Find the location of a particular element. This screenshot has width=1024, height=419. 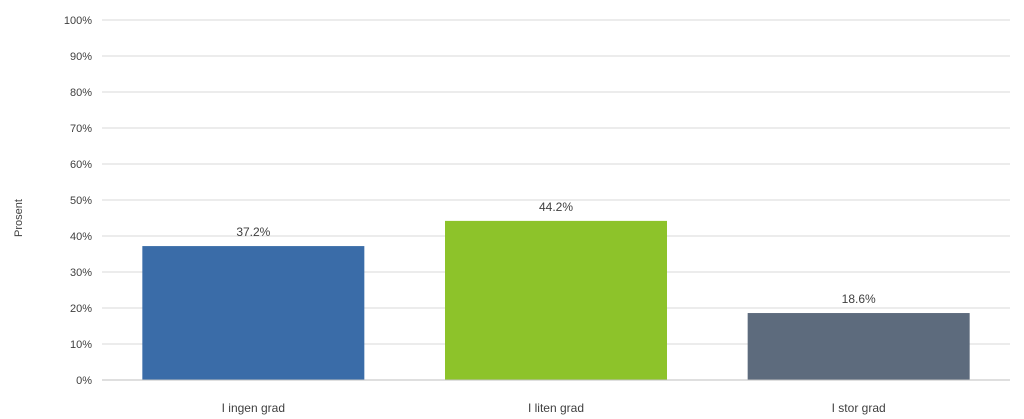

x-category-label: I stor grad is located at coordinates (859, 408).